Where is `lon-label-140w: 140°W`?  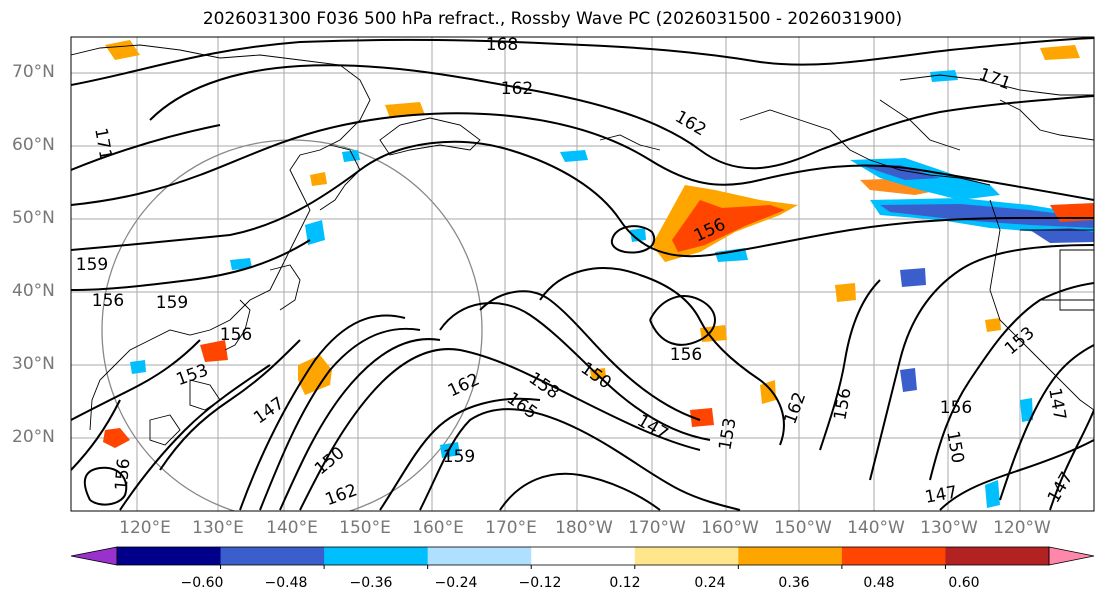 lon-label-140w: 140°W is located at coordinates (876, 528).